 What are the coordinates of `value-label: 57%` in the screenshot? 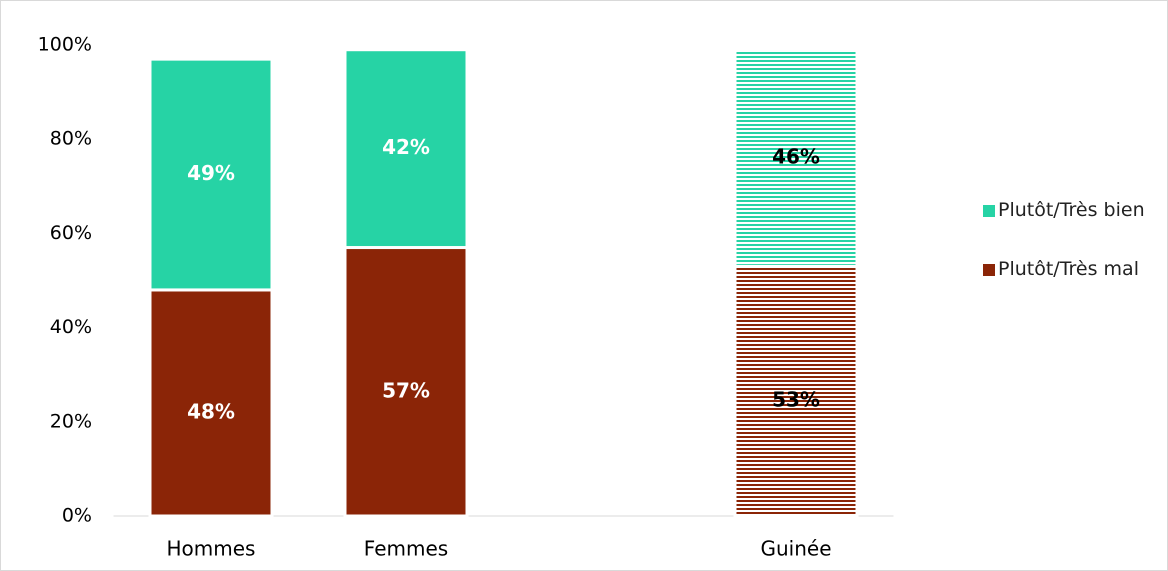 It's located at (406, 390).